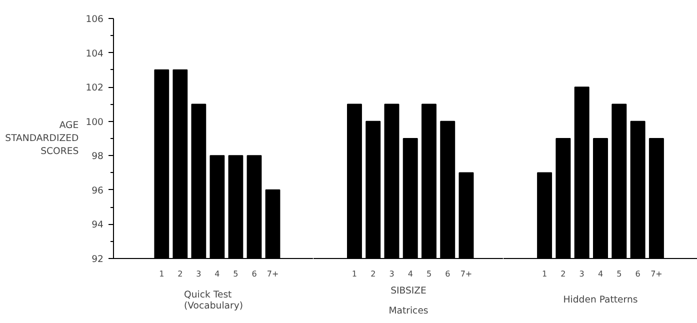 This screenshot has width=697, height=323. I want to click on y-tick-label: 104, so click(95, 54).